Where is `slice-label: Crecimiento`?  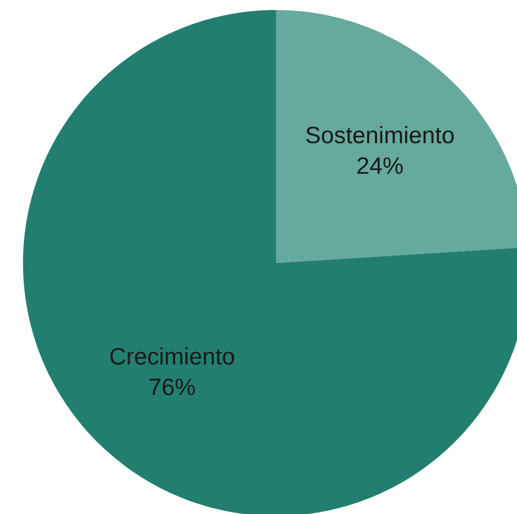 slice-label: Crecimiento is located at coordinates (172, 356).